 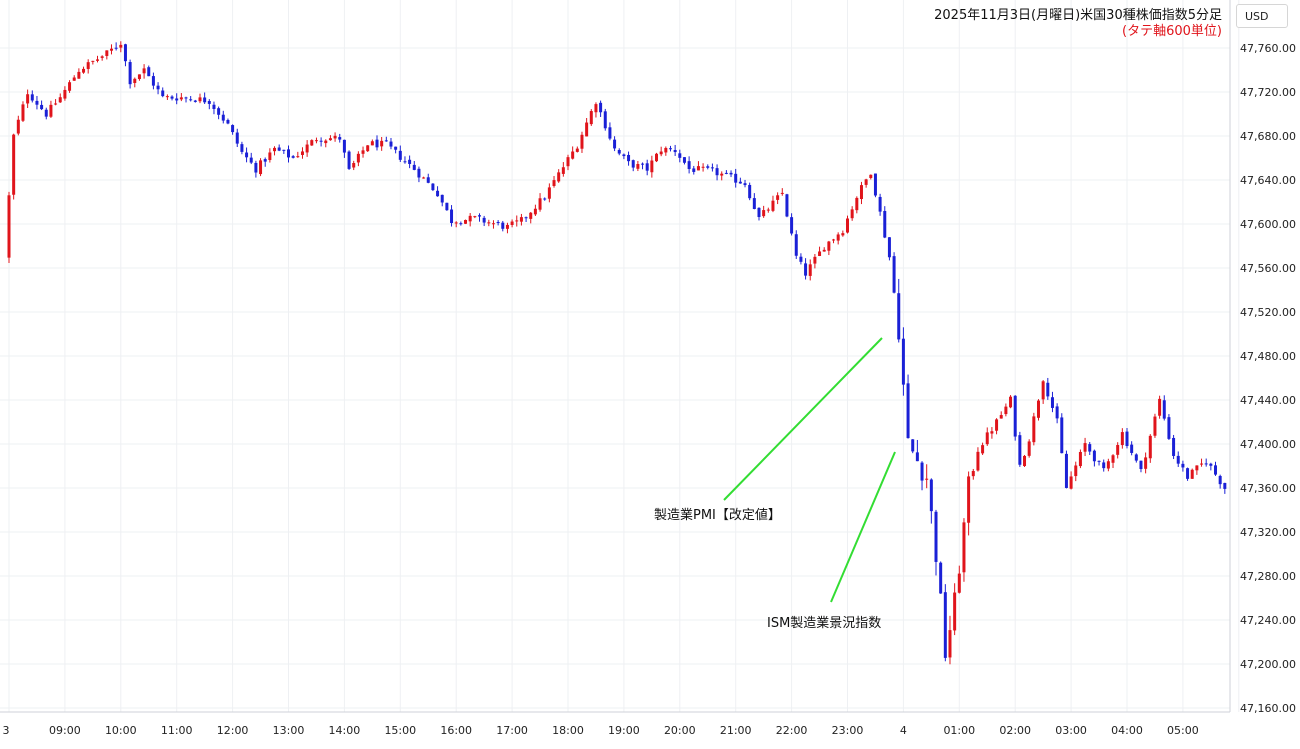 What do you see at coordinates (1262, 16) in the screenshot?
I see `currency-selector: USD` at bounding box center [1262, 16].